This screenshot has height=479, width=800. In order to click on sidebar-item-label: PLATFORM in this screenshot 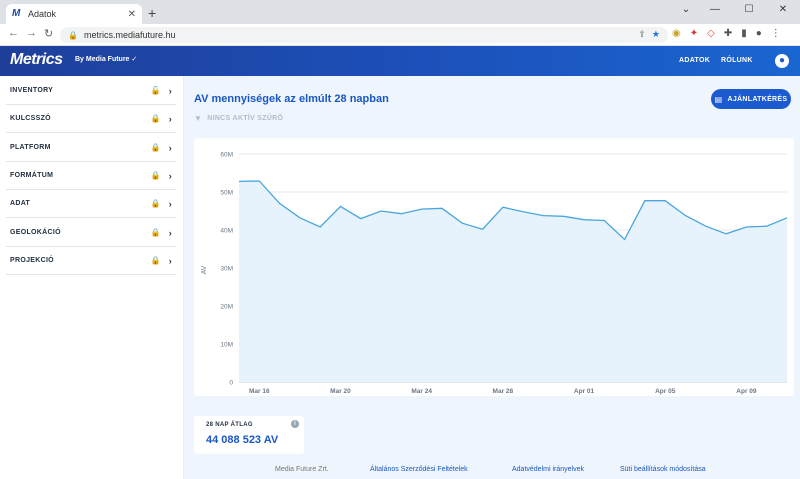, I will do `click(30, 147)`.